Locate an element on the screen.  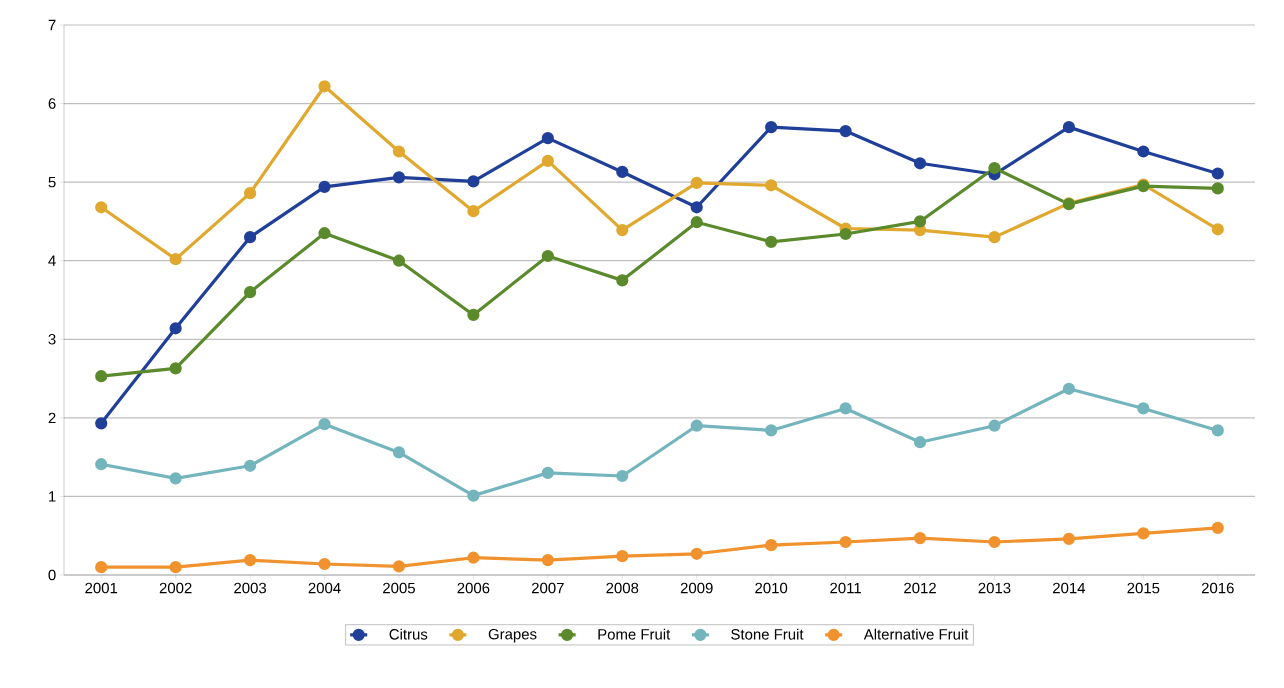
y-tick-label: 4 is located at coordinates (52, 260).